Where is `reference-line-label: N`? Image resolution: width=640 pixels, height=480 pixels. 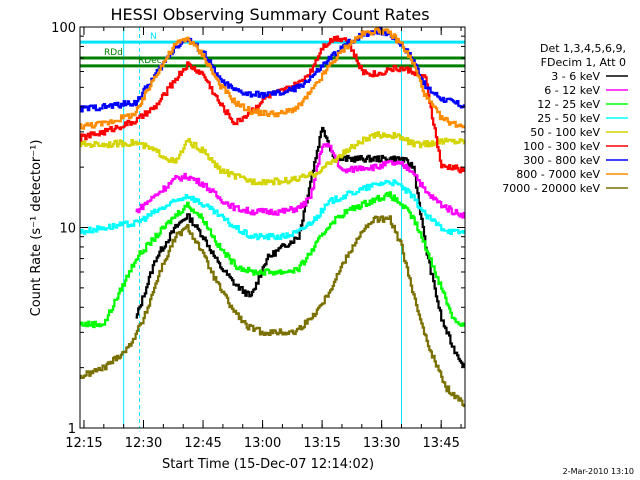 reference-line-label: N is located at coordinates (153, 37).